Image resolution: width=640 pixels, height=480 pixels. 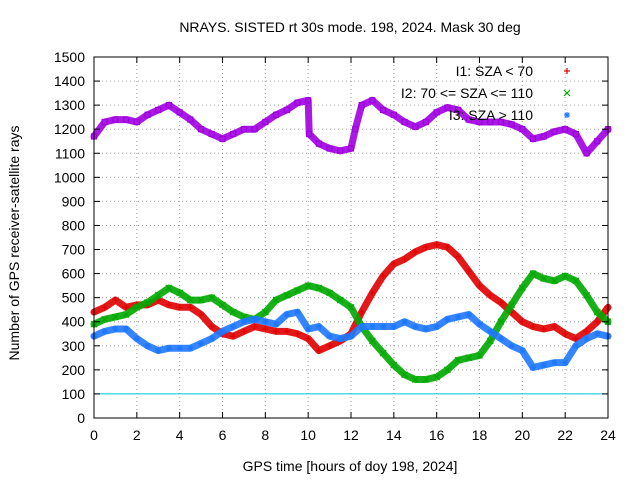 What do you see at coordinates (74, 250) in the screenshot?
I see `y-tick-label: 700` at bounding box center [74, 250].